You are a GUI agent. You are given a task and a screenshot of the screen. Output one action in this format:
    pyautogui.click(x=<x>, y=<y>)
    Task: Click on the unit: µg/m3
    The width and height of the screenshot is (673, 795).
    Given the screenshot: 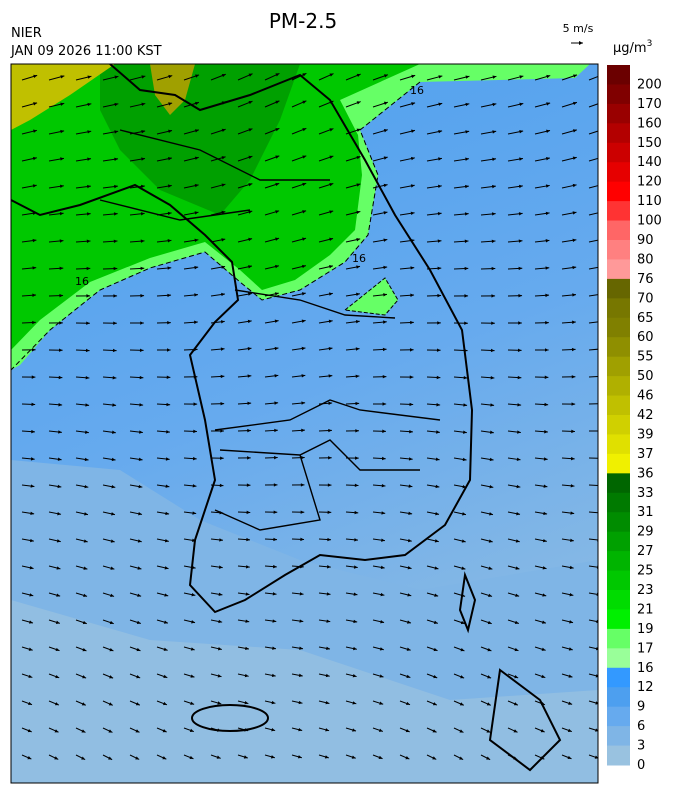 What is the action you would take?
    pyautogui.click(x=632, y=47)
    